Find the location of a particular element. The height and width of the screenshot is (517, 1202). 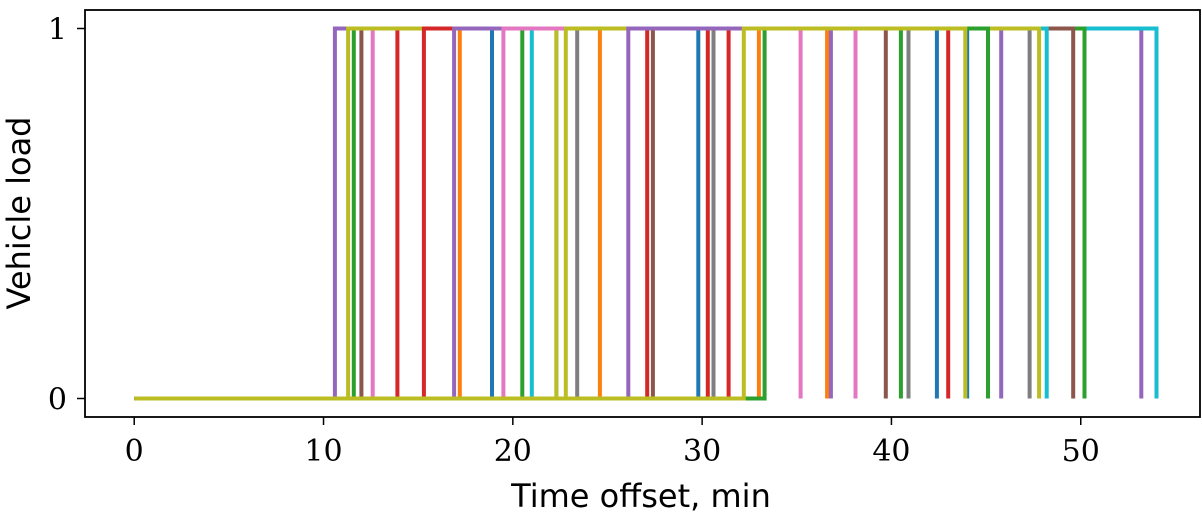

y-axis-label: Vehicle load is located at coordinates (19, 213).